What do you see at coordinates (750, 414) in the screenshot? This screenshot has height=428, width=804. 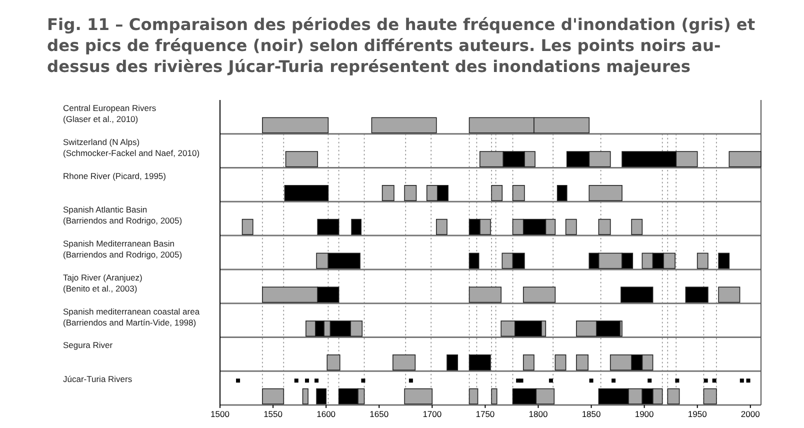 I see `x-tick-label: 2000` at bounding box center [750, 414].